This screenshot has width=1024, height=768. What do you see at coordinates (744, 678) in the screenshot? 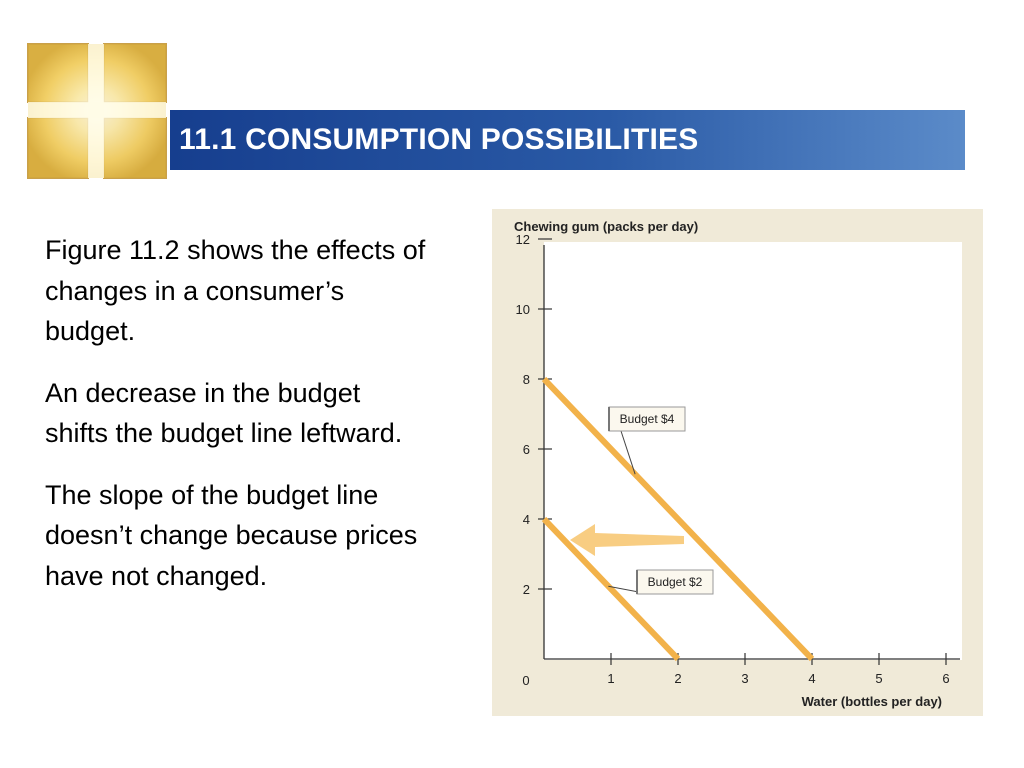
I see `x-tick-label: 3` at bounding box center [744, 678].